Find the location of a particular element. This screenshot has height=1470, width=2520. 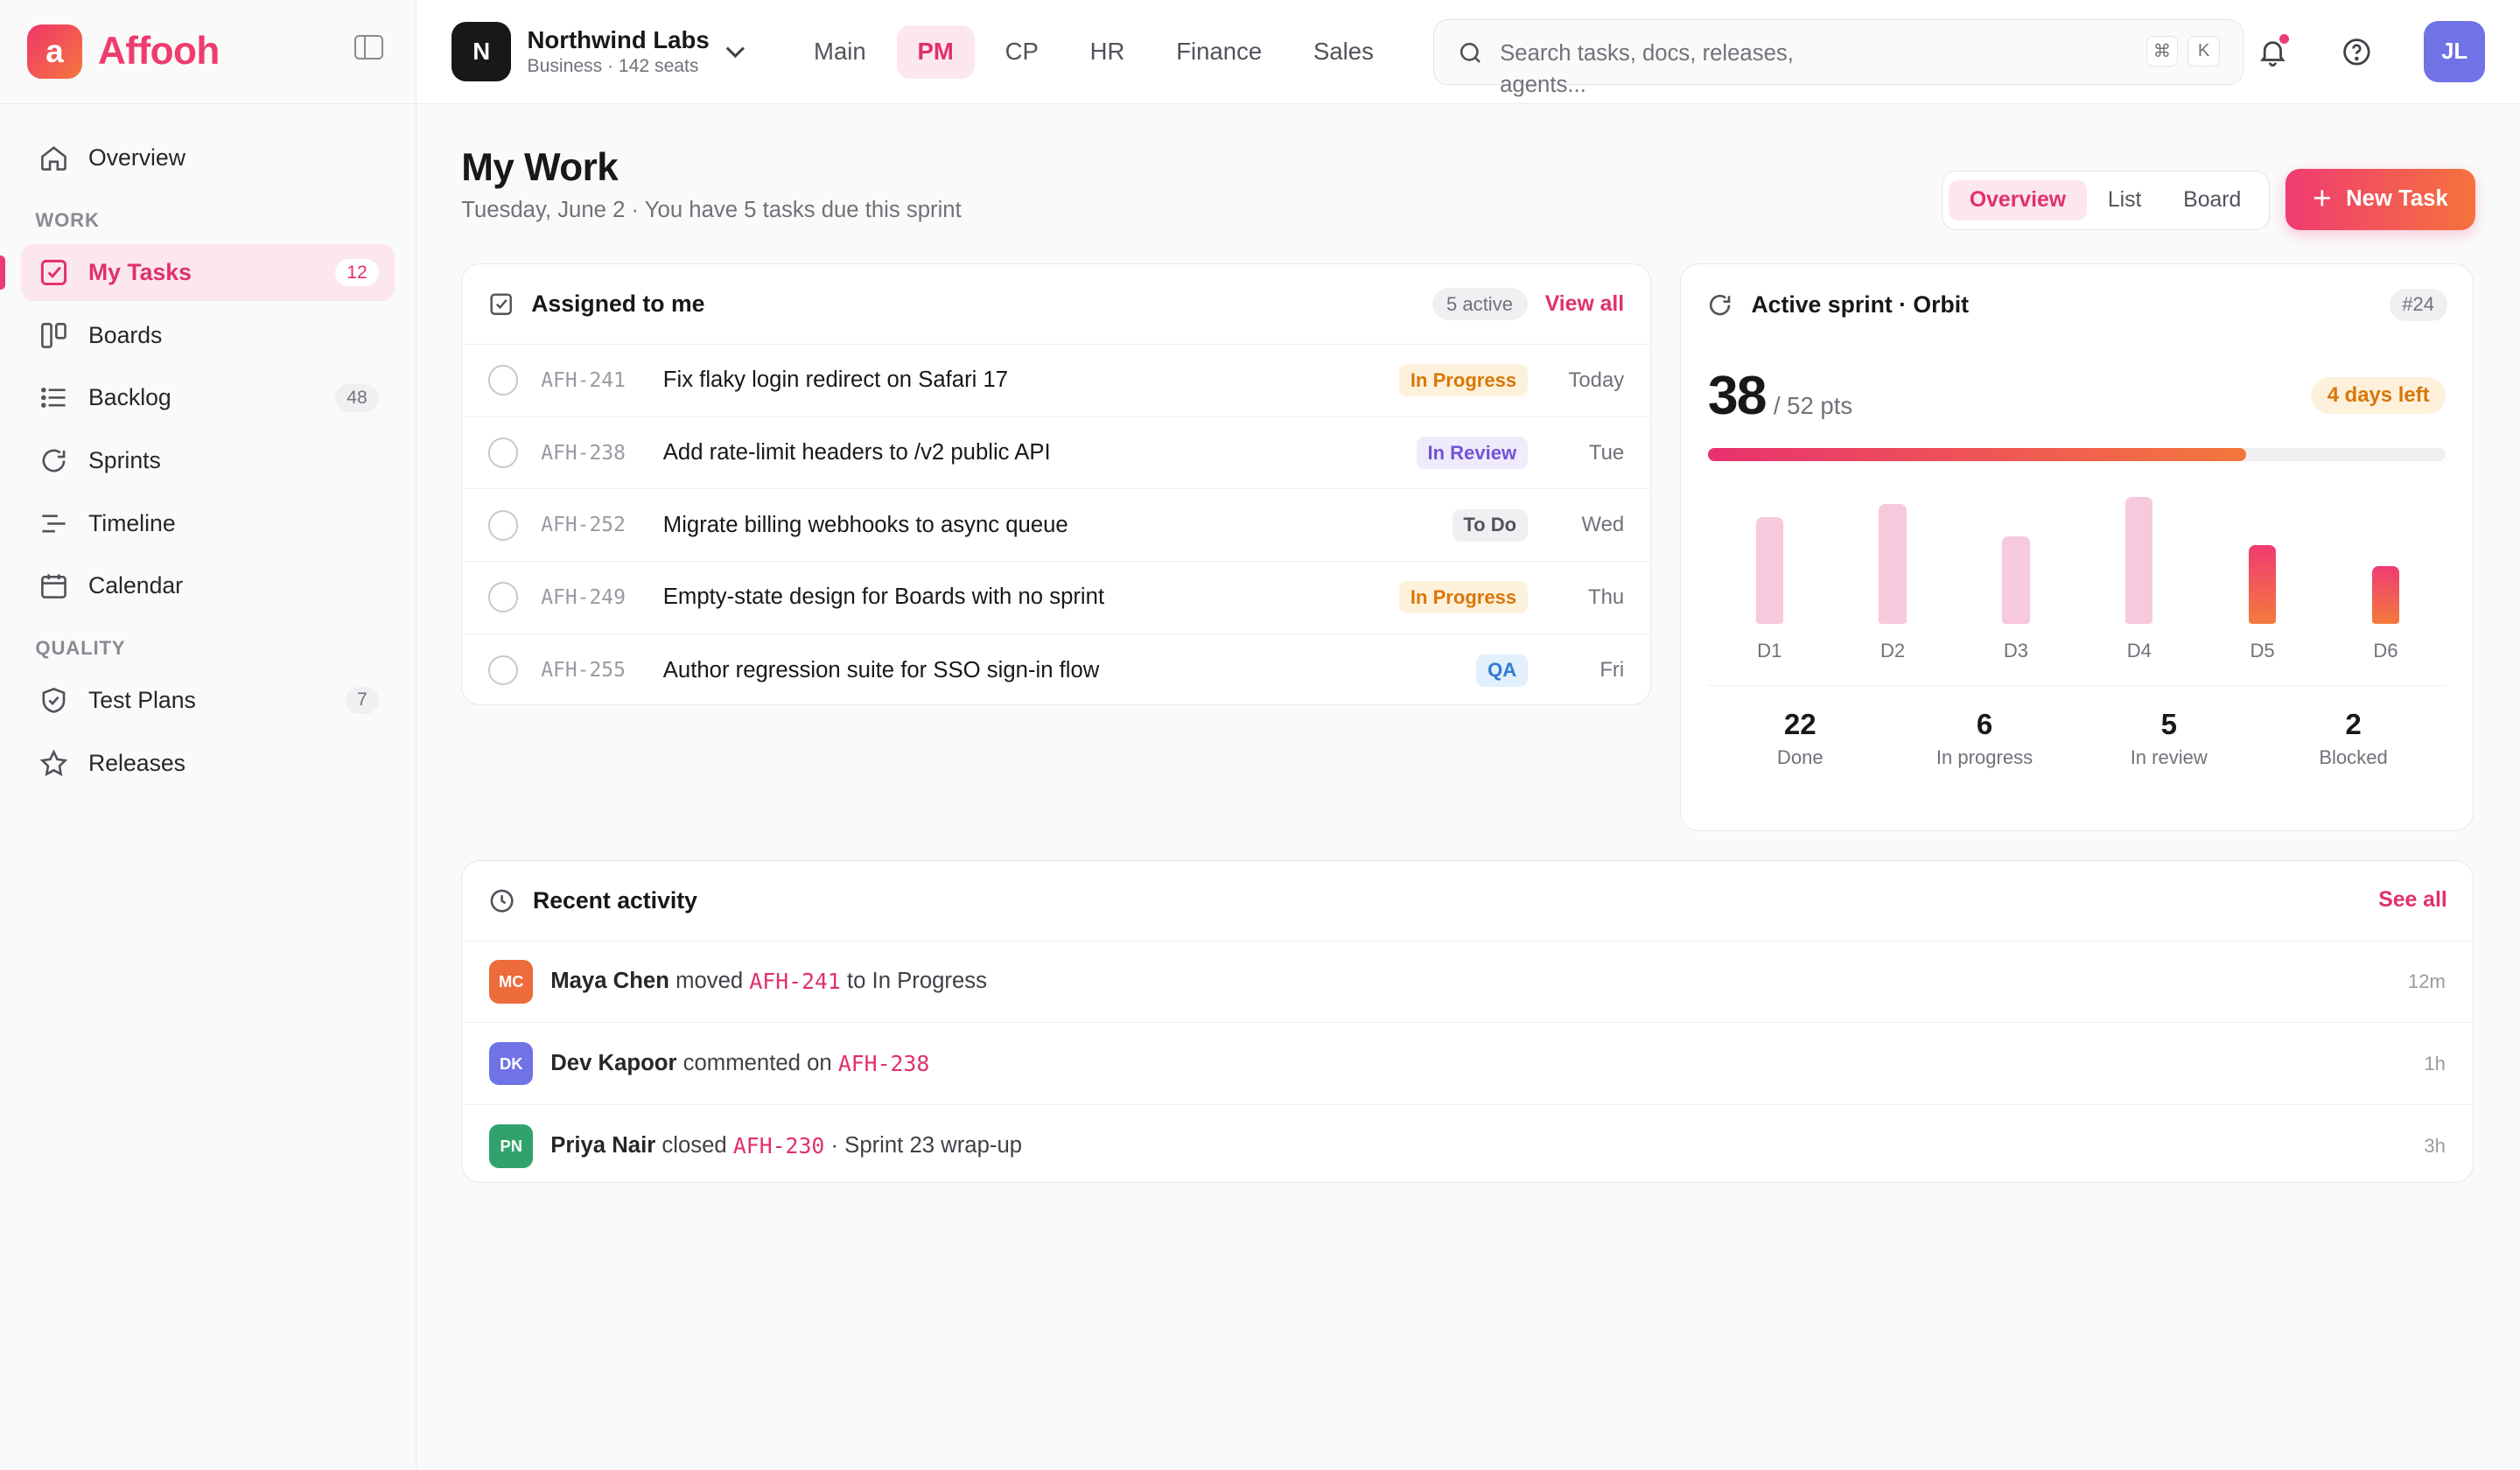

org-switcher: N Northwind Labs Business · 142 seats is located at coordinates (598, 52).